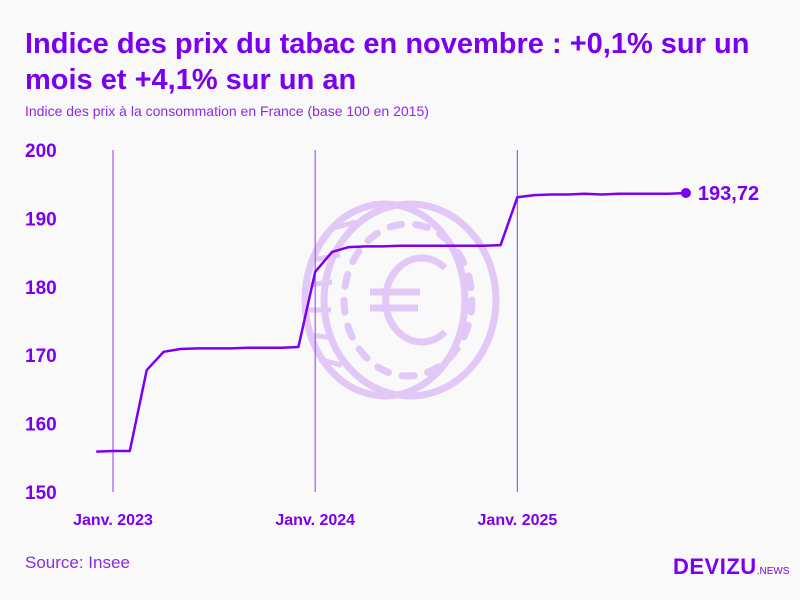 This screenshot has width=800, height=600. Describe the element at coordinates (113, 520) in the screenshot. I see `x-tick-label: Janv. 2023` at that location.